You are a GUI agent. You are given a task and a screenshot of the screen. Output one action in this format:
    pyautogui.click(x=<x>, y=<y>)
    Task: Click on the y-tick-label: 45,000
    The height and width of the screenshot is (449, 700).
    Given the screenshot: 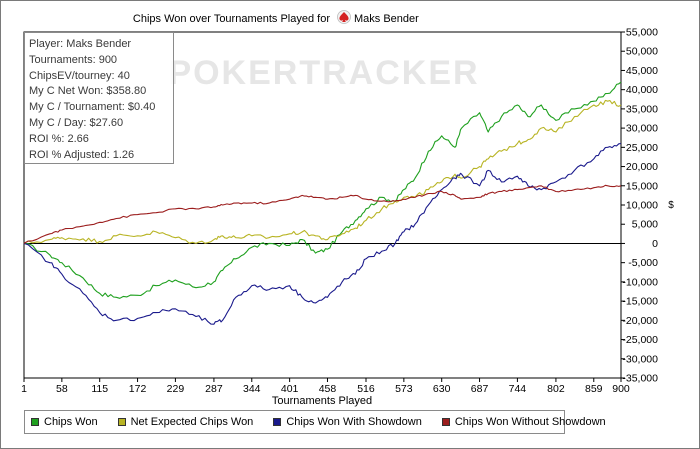 What is the action you would take?
    pyautogui.click(x=642, y=71)
    